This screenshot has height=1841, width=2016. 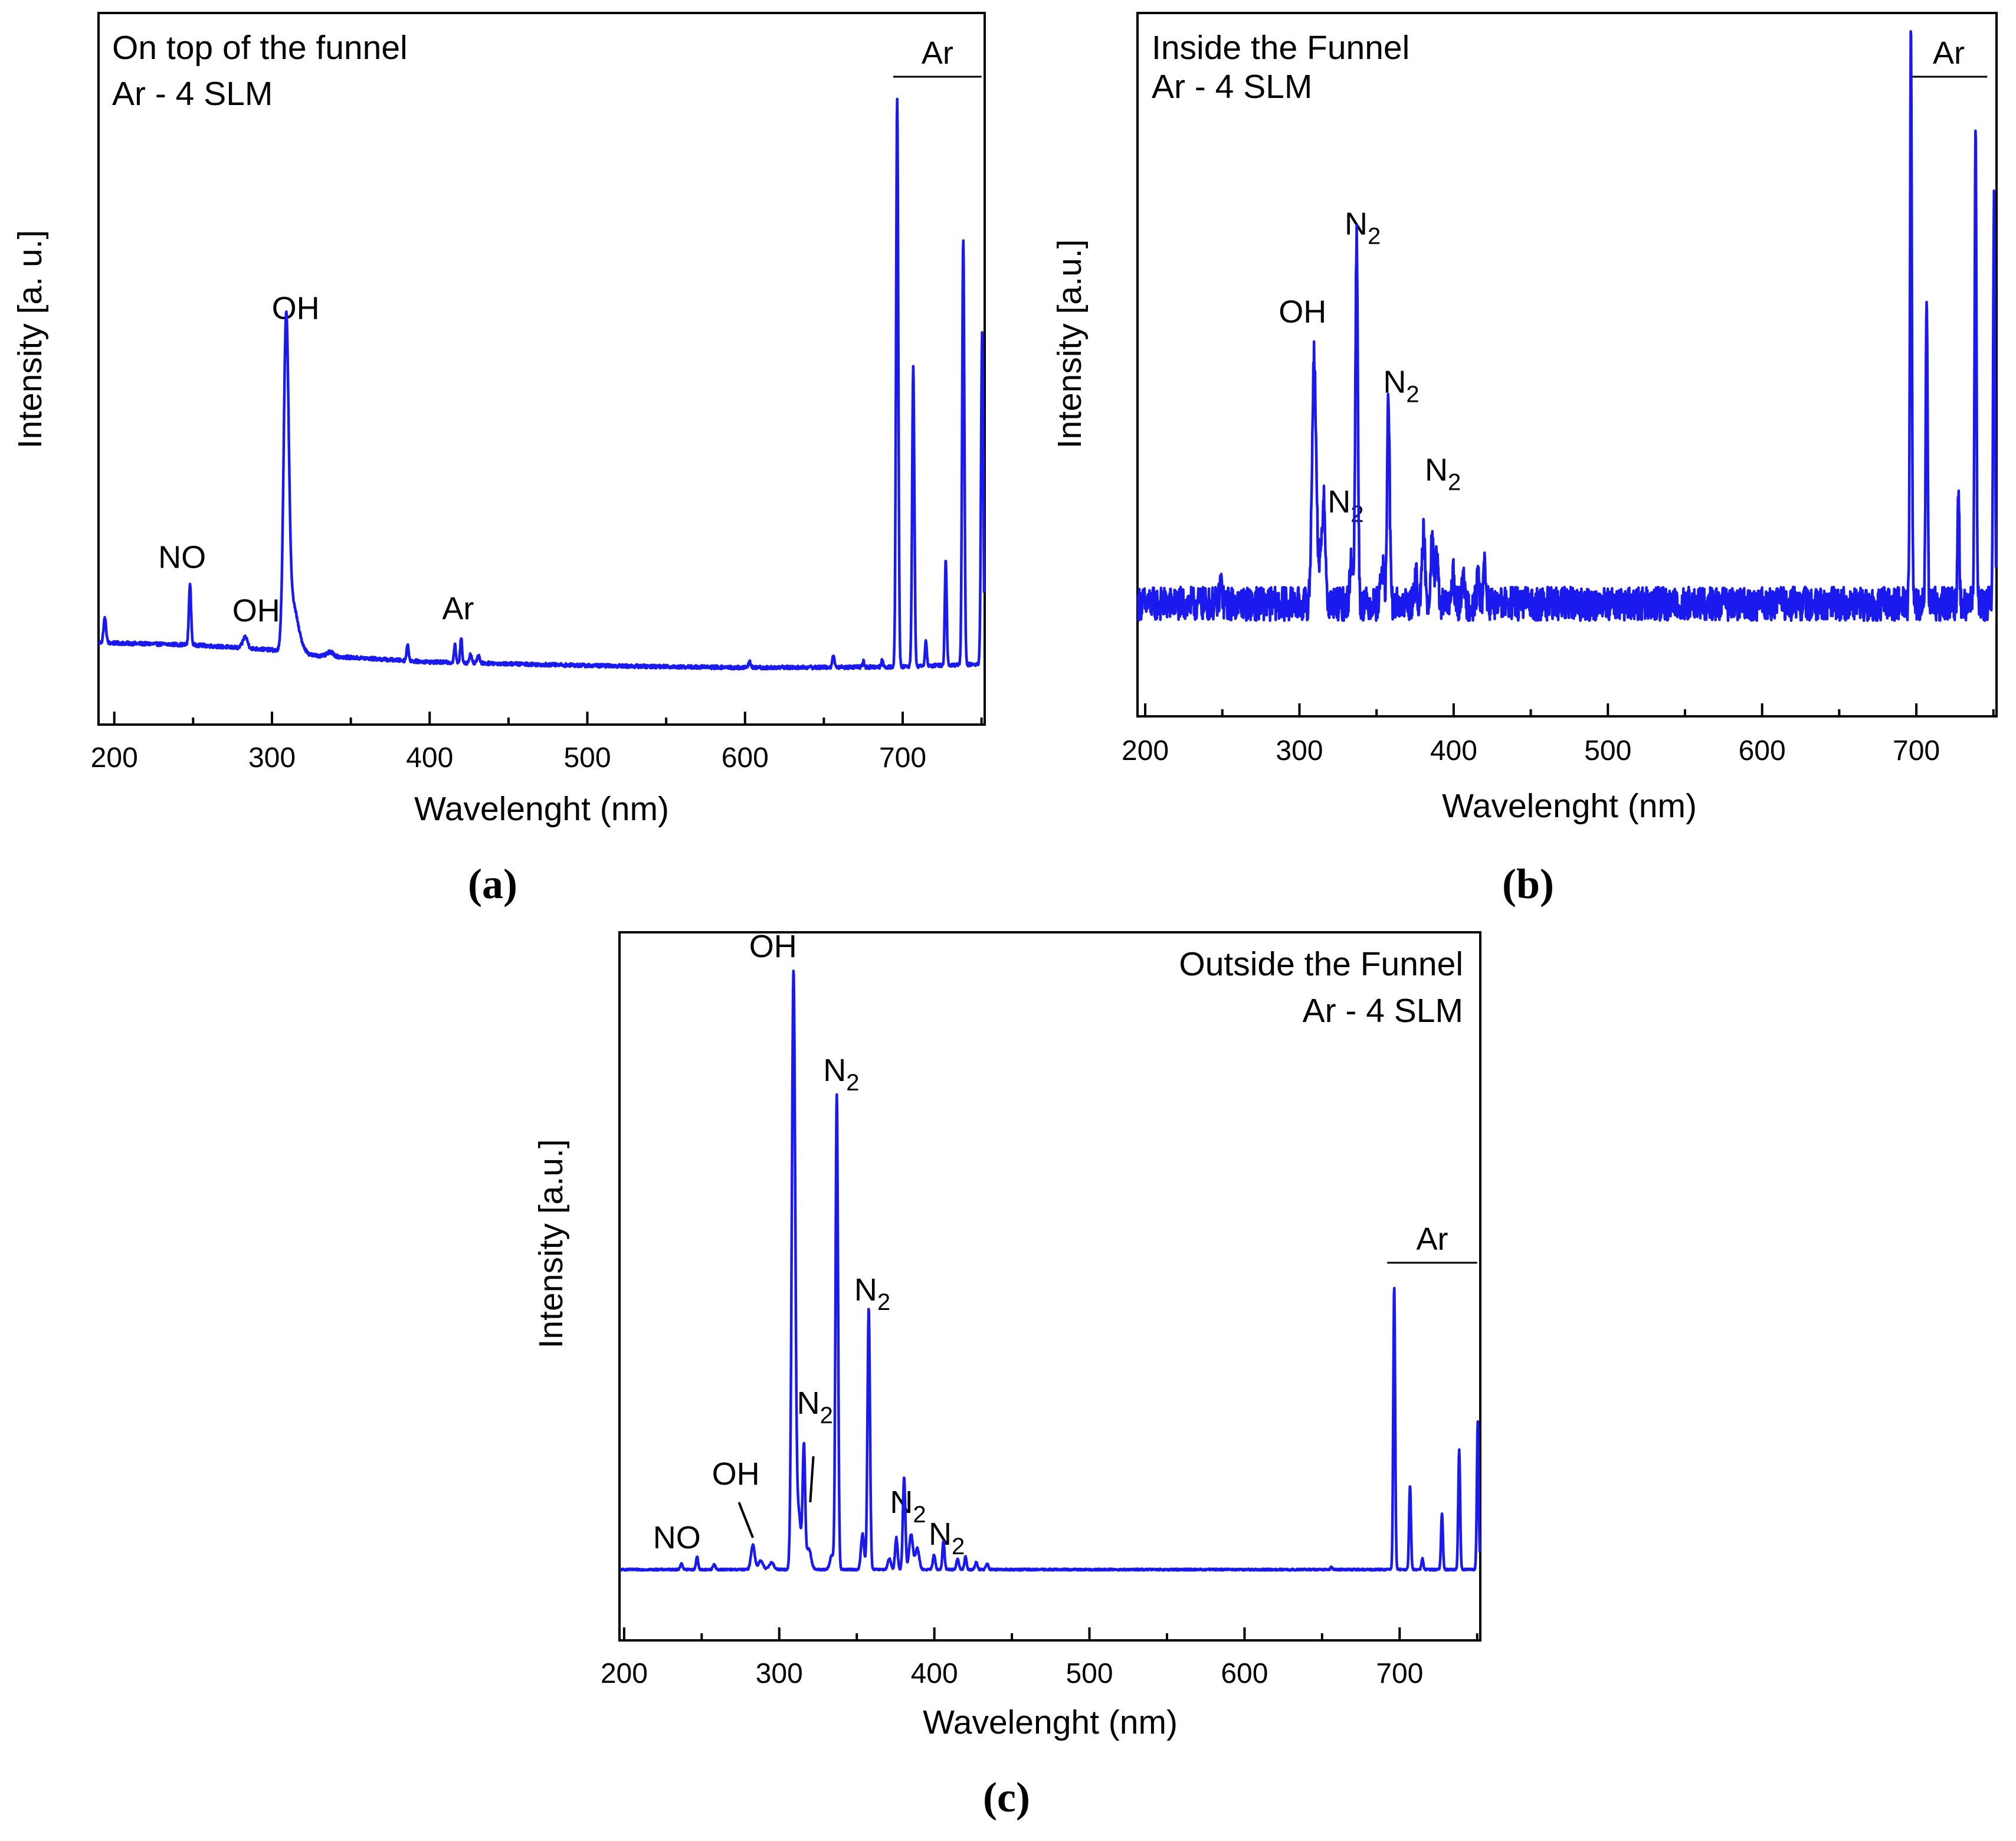 What do you see at coordinates (316, 460) in the screenshot?
I see `peak-annotations-a: NO OH OH Ar` at bounding box center [316, 460].